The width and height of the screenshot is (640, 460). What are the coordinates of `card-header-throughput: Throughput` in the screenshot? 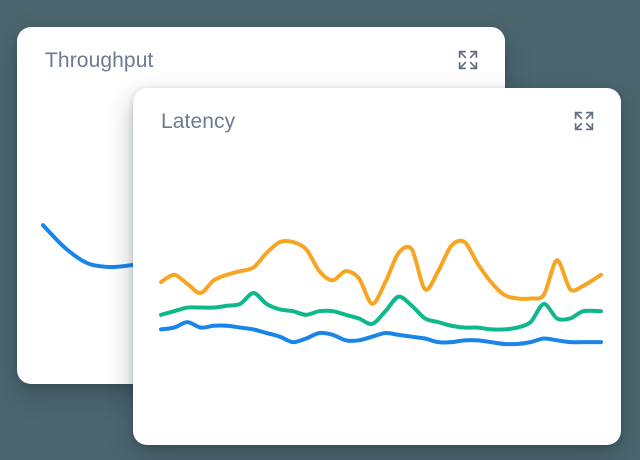 It's located at (261, 60).